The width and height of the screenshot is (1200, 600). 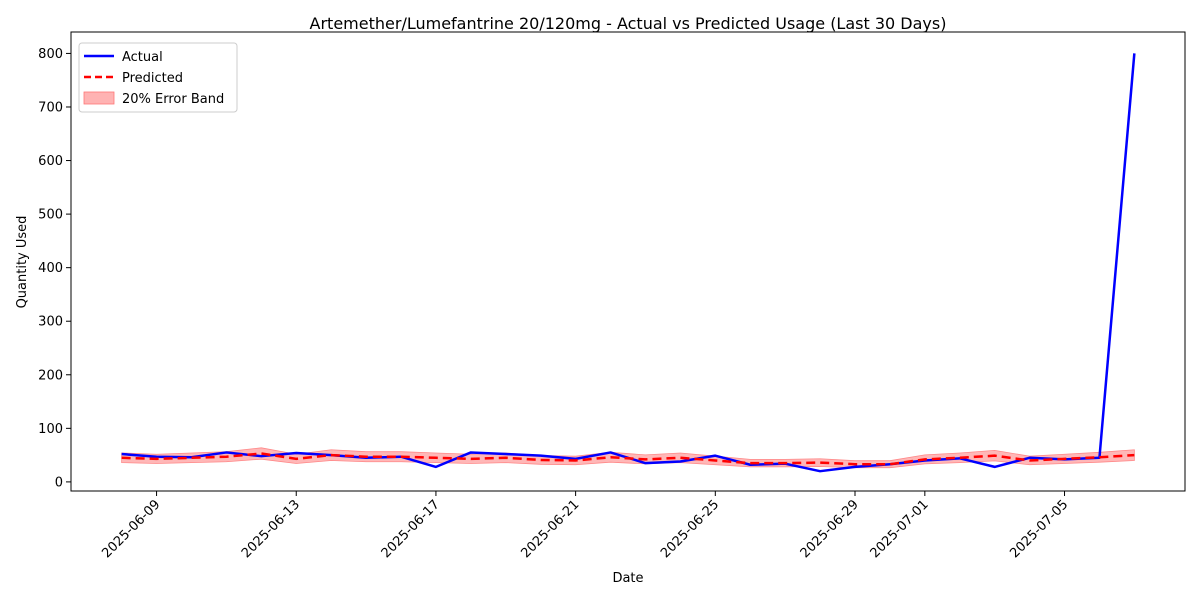 What do you see at coordinates (50, 375) in the screenshot?
I see `y-tick-label: 200` at bounding box center [50, 375].